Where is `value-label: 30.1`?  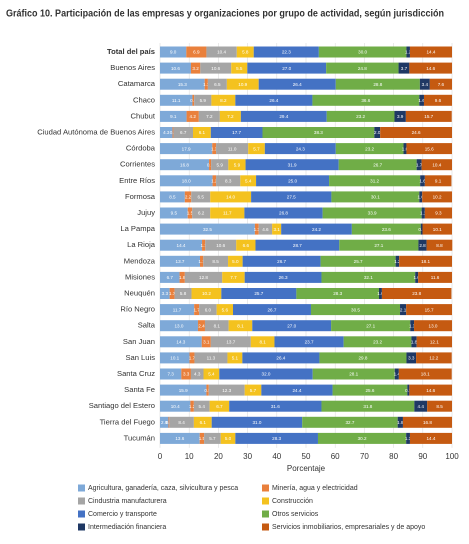
value-label: 30.1 is located at coordinates (375, 197).